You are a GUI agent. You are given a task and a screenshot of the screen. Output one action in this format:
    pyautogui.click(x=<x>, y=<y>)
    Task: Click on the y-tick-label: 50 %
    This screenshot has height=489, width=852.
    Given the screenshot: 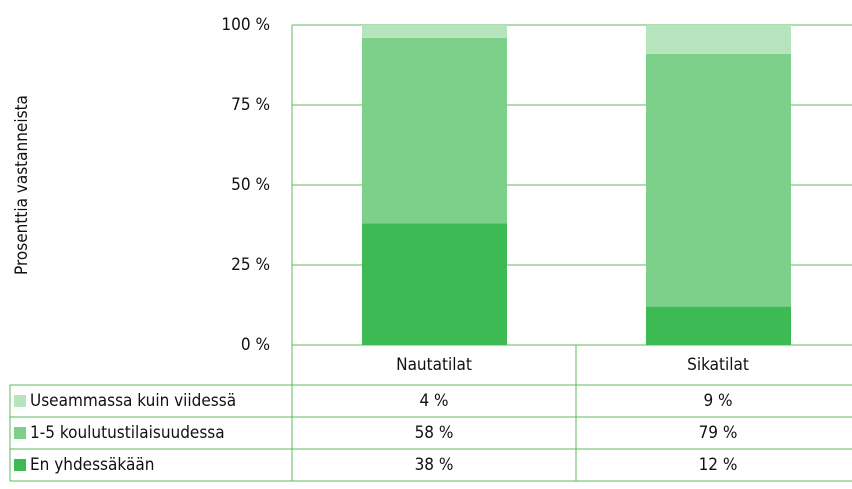 What is the action you would take?
    pyautogui.click(x=250, y=185)
    